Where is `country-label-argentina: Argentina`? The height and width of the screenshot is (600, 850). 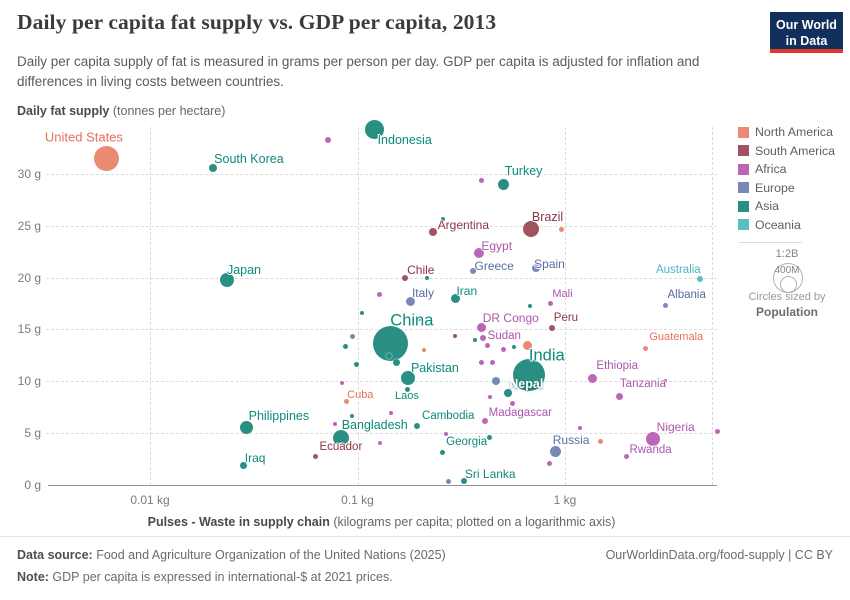
country-label-argentina: Argentina is located at coordinates (463, 225).